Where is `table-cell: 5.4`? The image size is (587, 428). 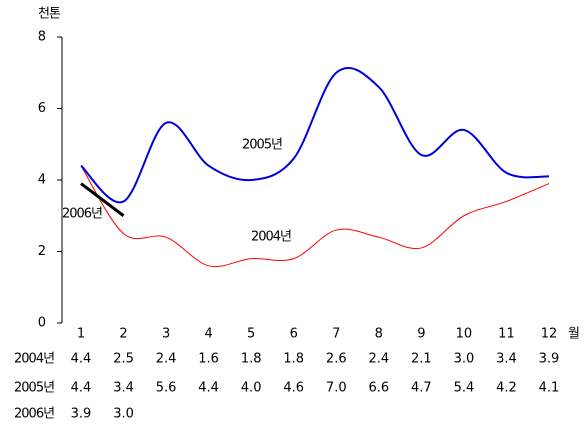 table-cell: 5.4 is located at coordinates (464, 388).